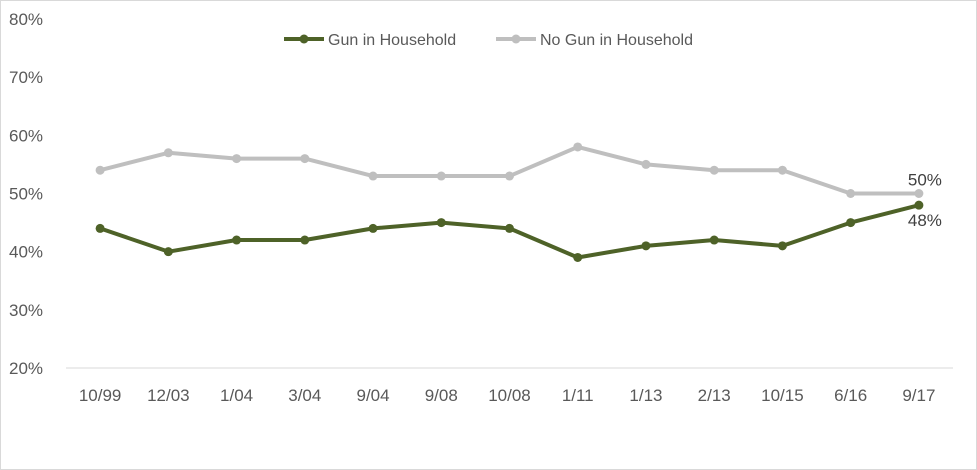 The height and width of the screenshot is (470, 977). I want to click on gun-end-label: 48%, so click(925, 220).